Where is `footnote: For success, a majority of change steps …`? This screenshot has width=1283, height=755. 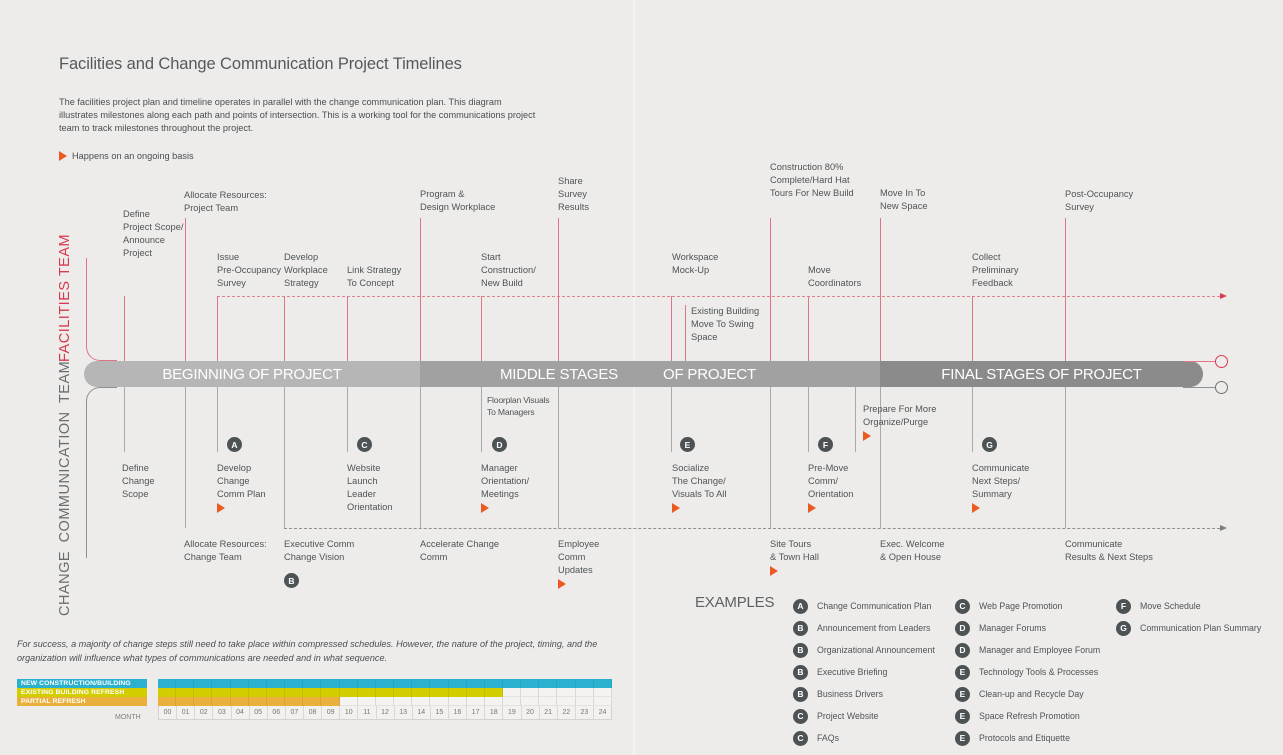 footnote: For success, a majority of change steps … is located at coordinates (307, 651).